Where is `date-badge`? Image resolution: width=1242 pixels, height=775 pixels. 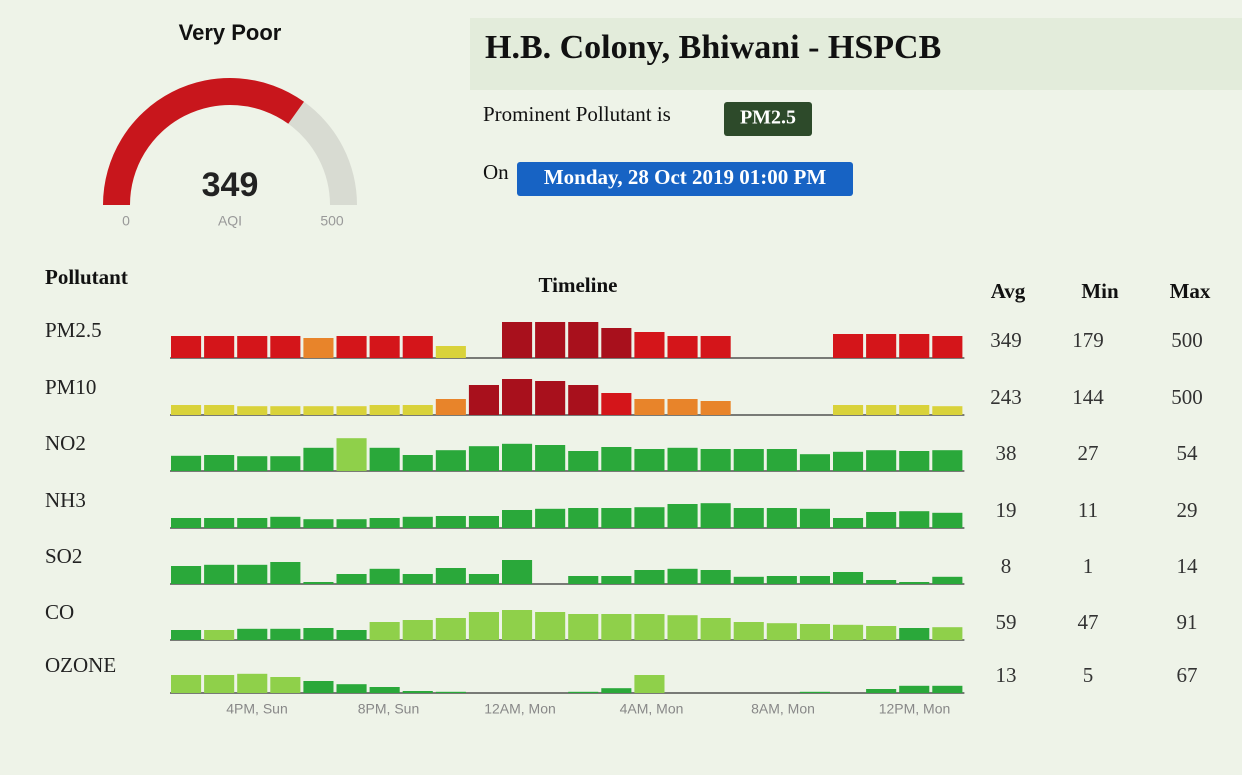
date-badge is located at coordinates (685, 179).